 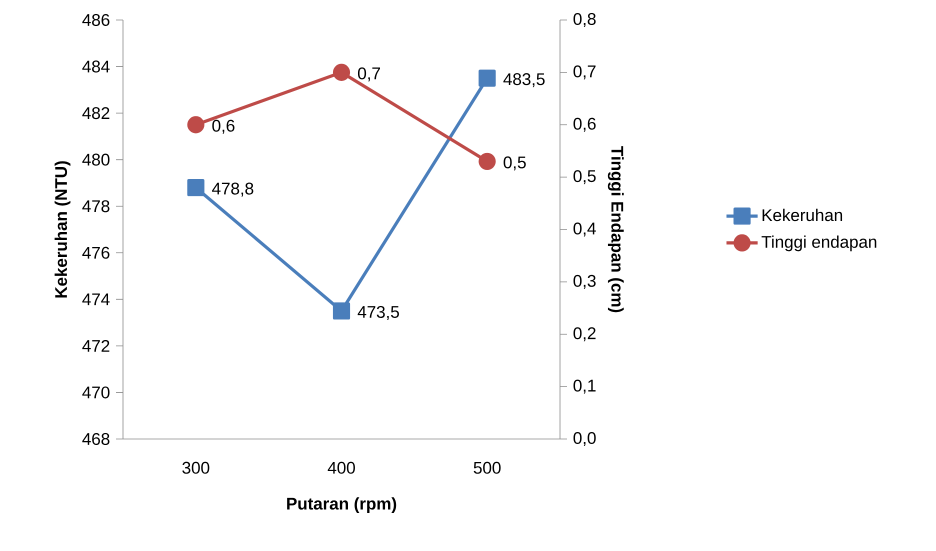 What do you see at coordinates (585, 281) in the screenshot?
I see `y2-tick-label: 0,3` at bounding box center [585, 281].